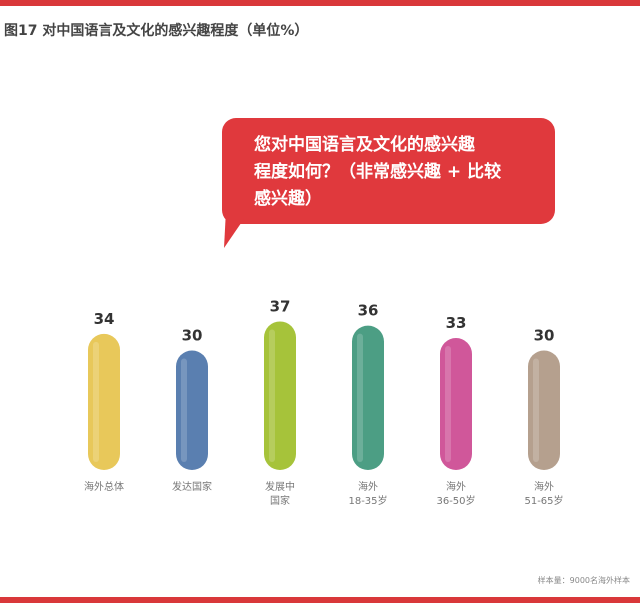 The width and height of the screenshot is (640, 603). What do you see at coordinates (368, 486) in the screenshot?
I see `category-label-4-line-1: 海外` at bounding box center [368, 486].